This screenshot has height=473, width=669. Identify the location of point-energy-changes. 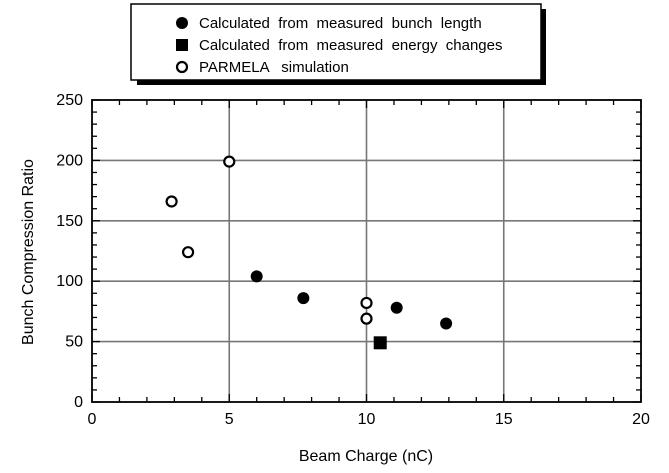
(380, 343).